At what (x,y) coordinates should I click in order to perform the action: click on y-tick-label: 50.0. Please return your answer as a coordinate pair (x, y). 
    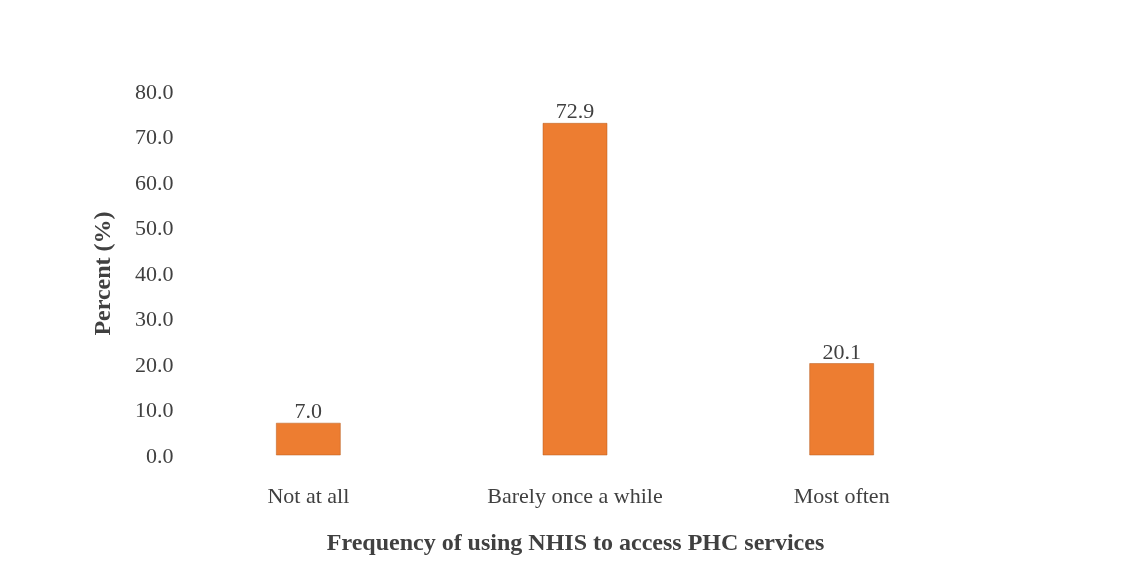
    Looking at the image, I should click on (154, 227).